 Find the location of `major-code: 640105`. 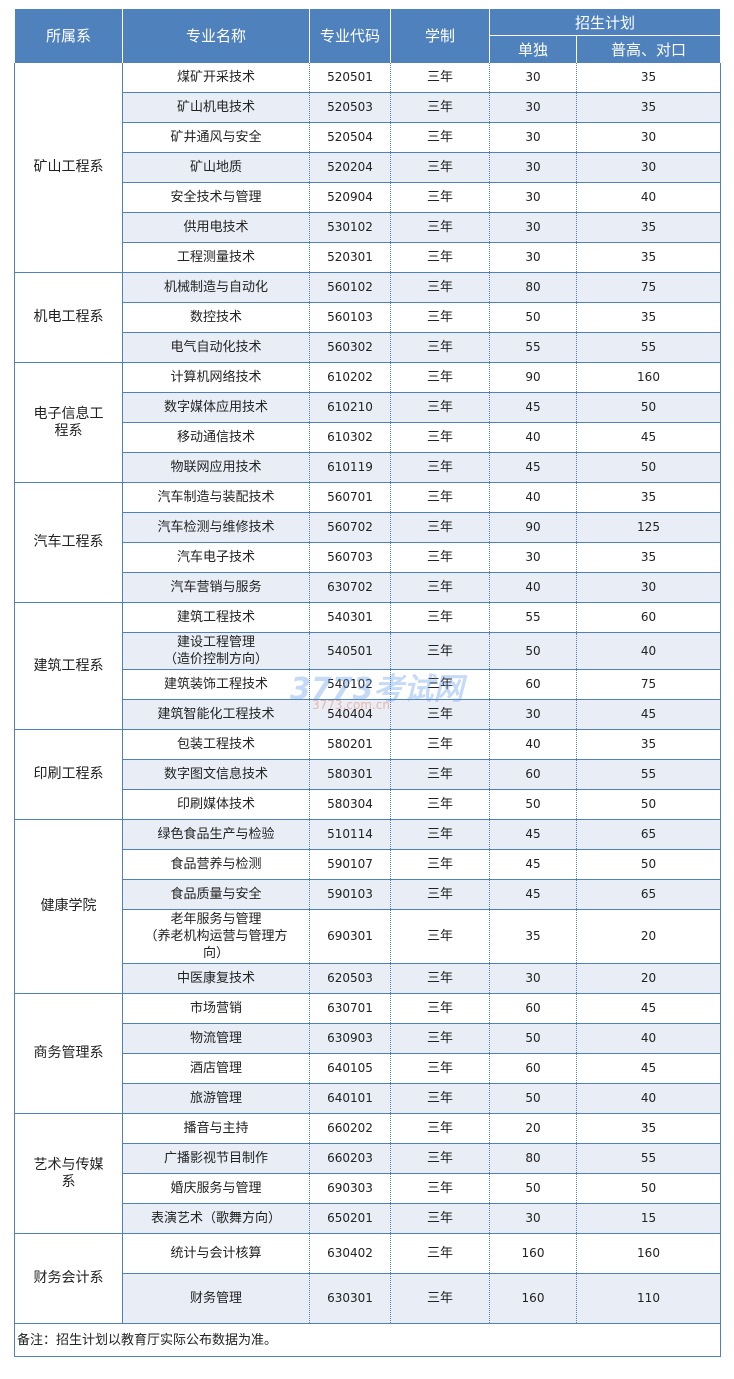

major-code: 640105 is located at coordinates (350, 1068).